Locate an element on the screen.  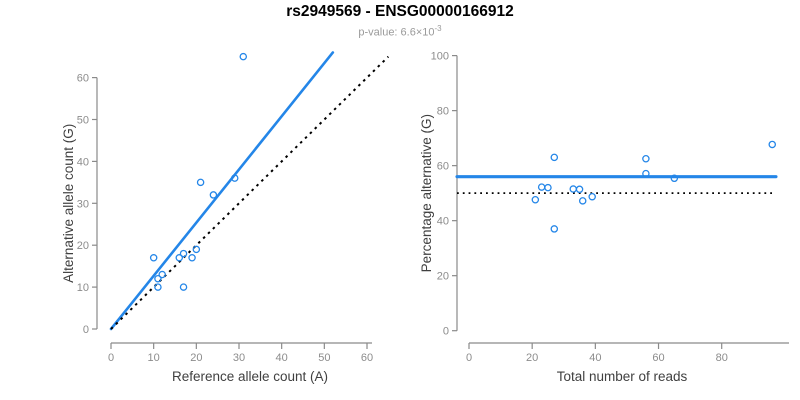
y-tick-label: 10 is located at coordinates (83, 288).